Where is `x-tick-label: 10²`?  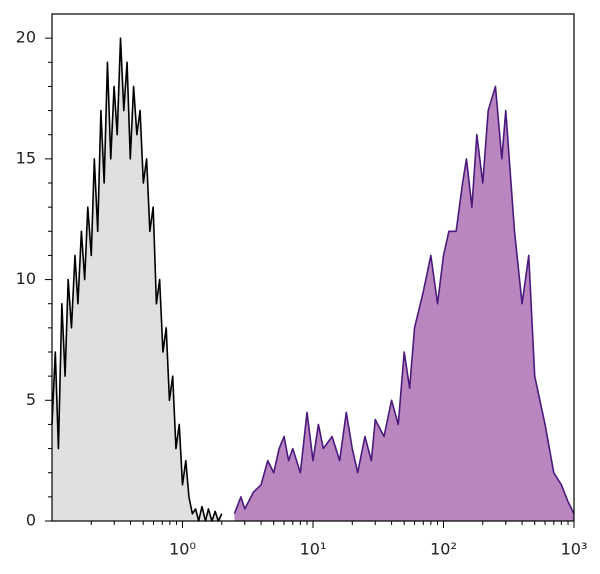 x-tick-label: 10² is located at coordinates (443, 549).